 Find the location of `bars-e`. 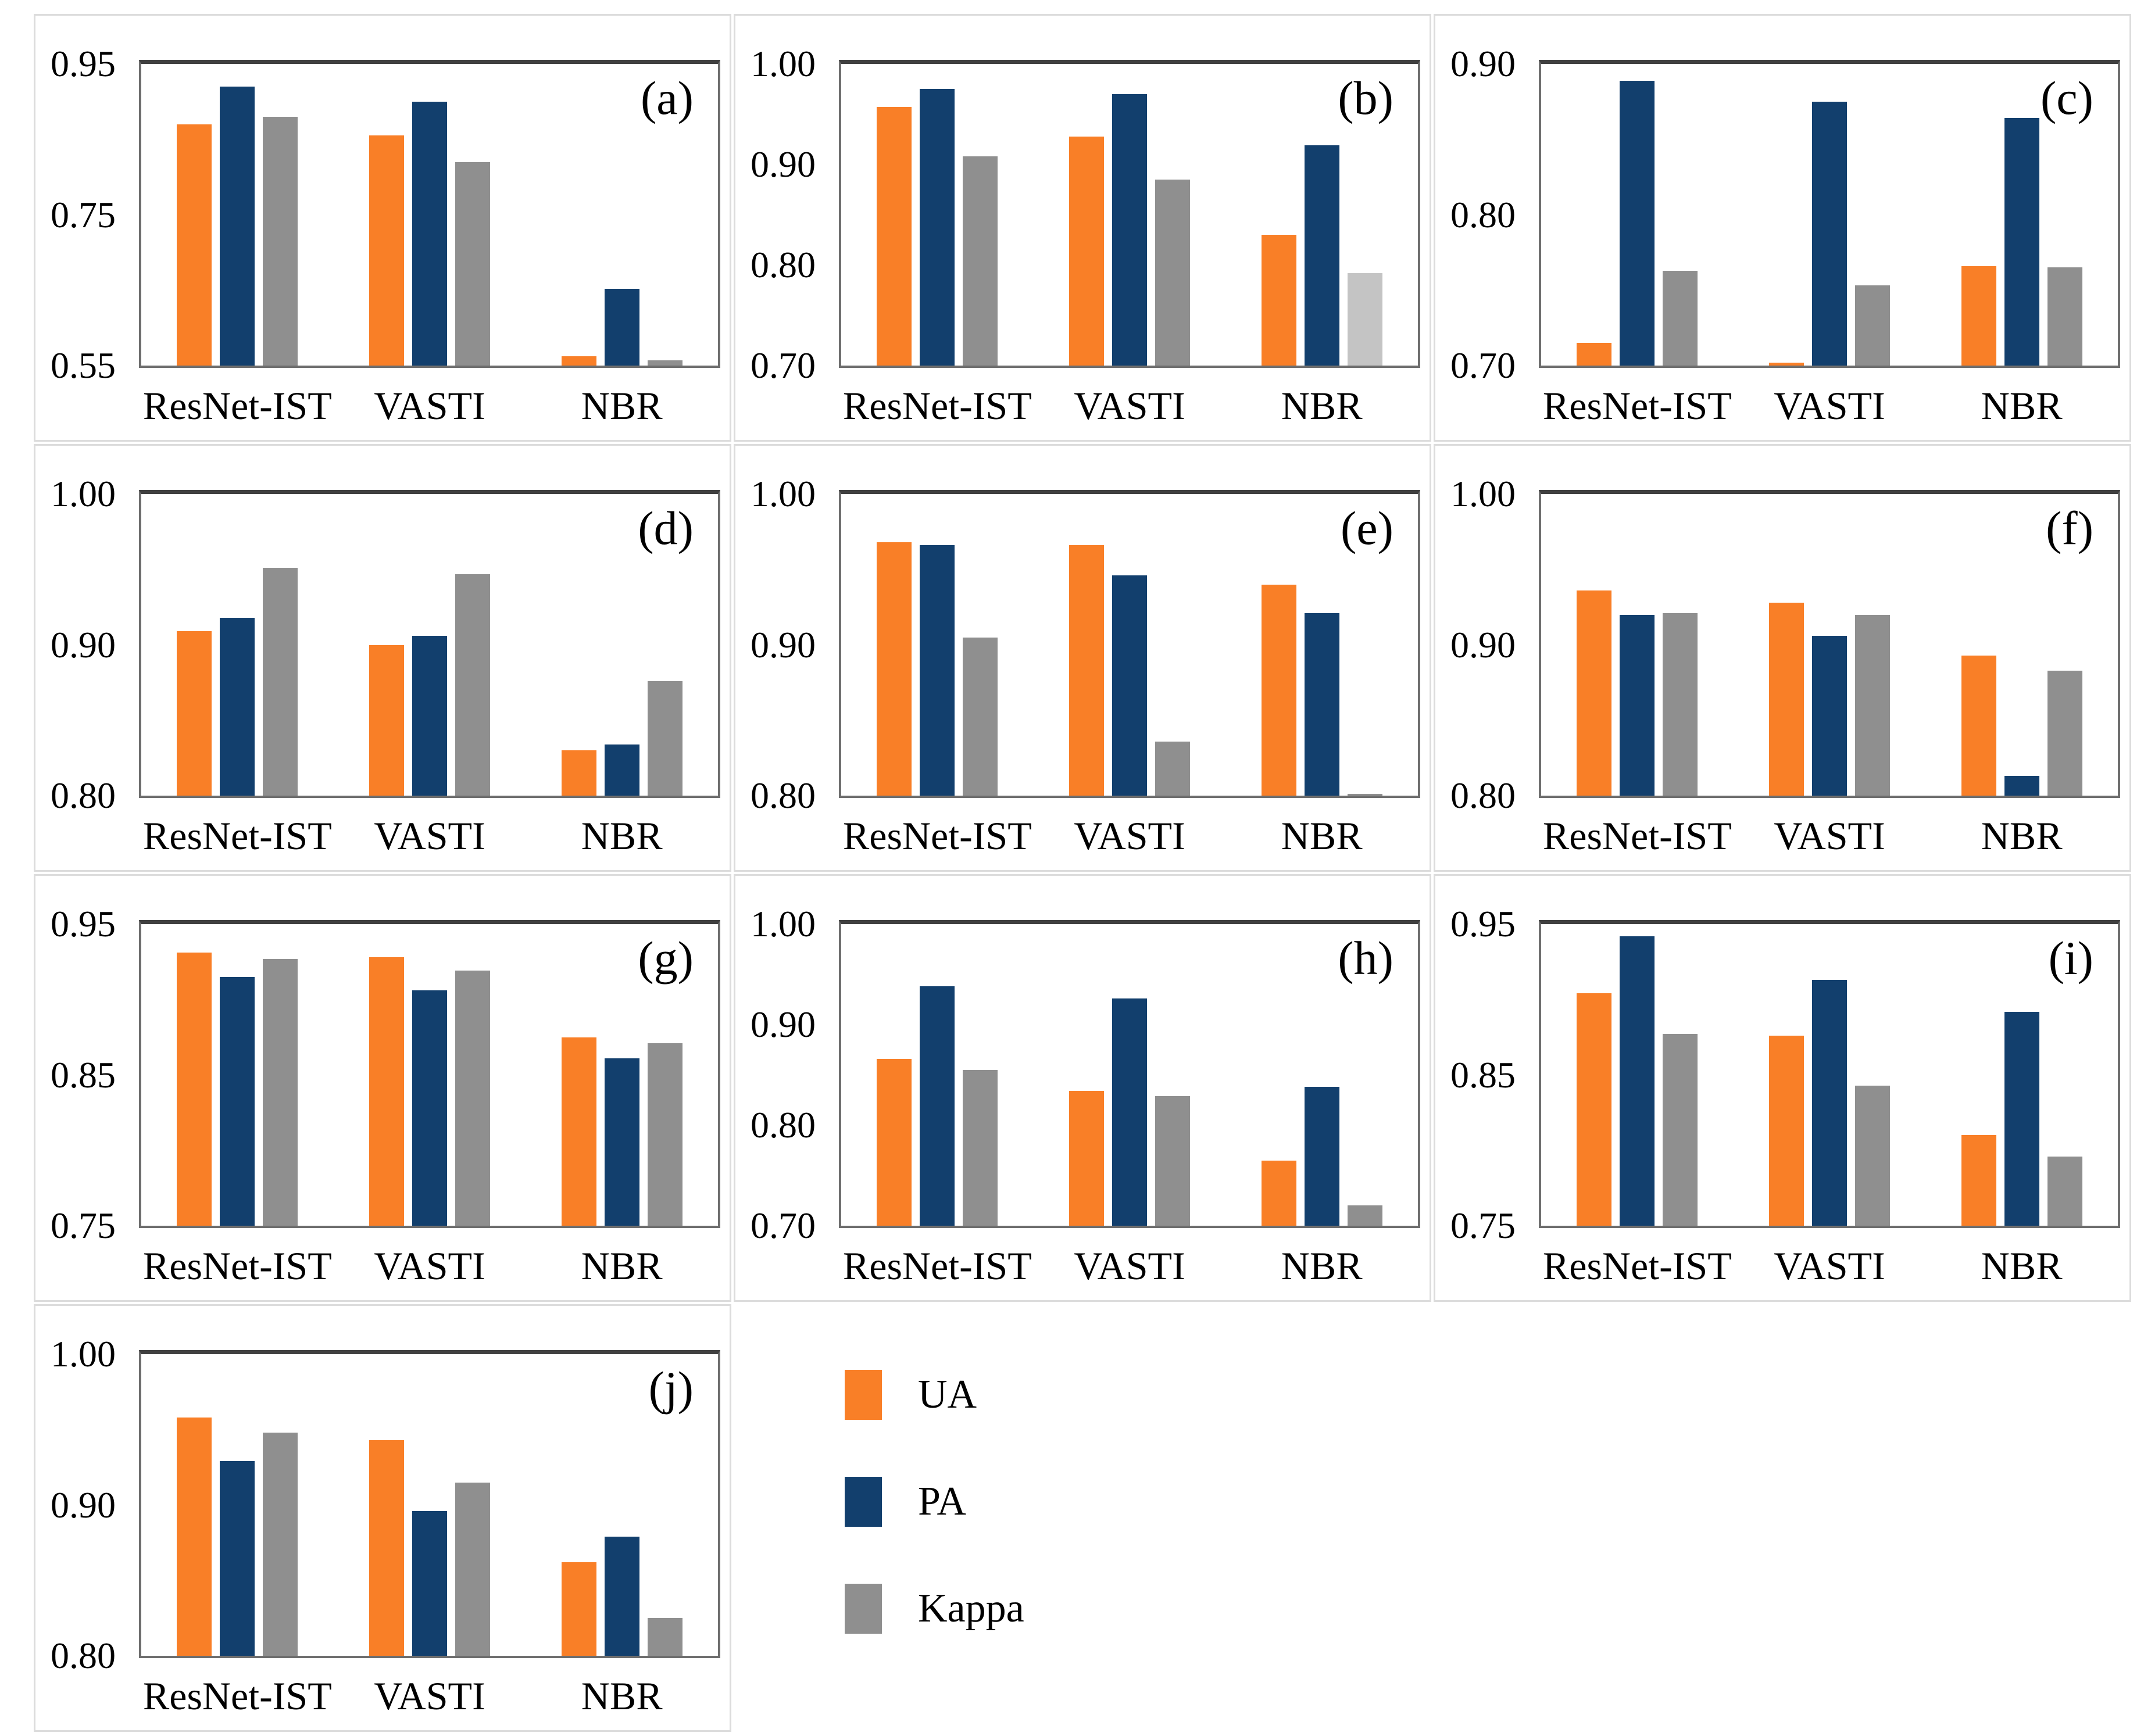

bars-e is located at coordinates (1129, 645).